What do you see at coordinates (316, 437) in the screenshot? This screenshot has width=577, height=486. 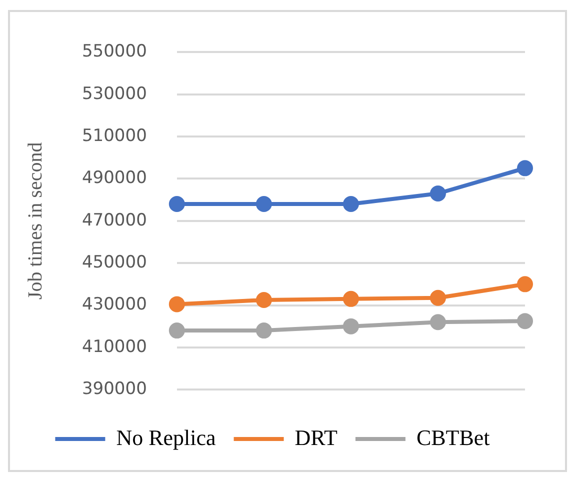 I see `legend-label: DRT` at bounding box center [316, 437].